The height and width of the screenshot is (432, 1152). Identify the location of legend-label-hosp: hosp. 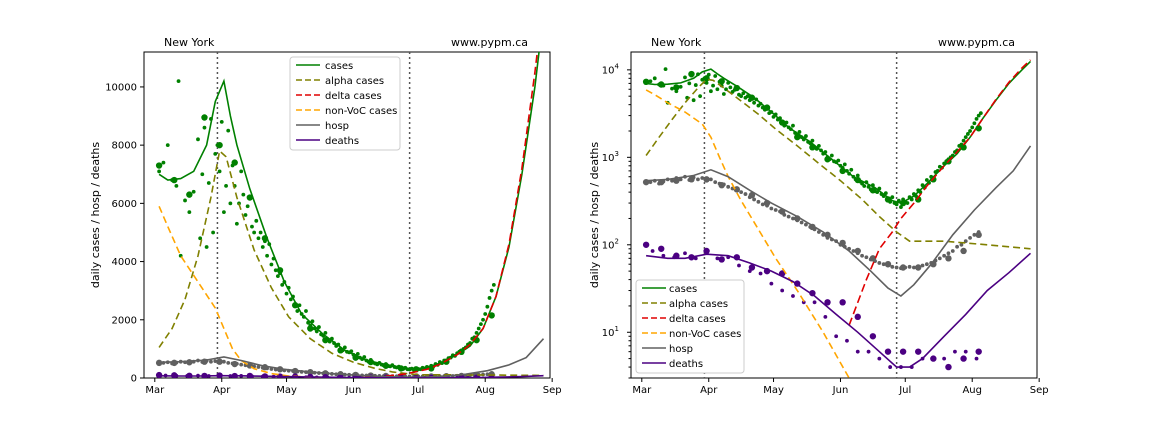
(337, 126).